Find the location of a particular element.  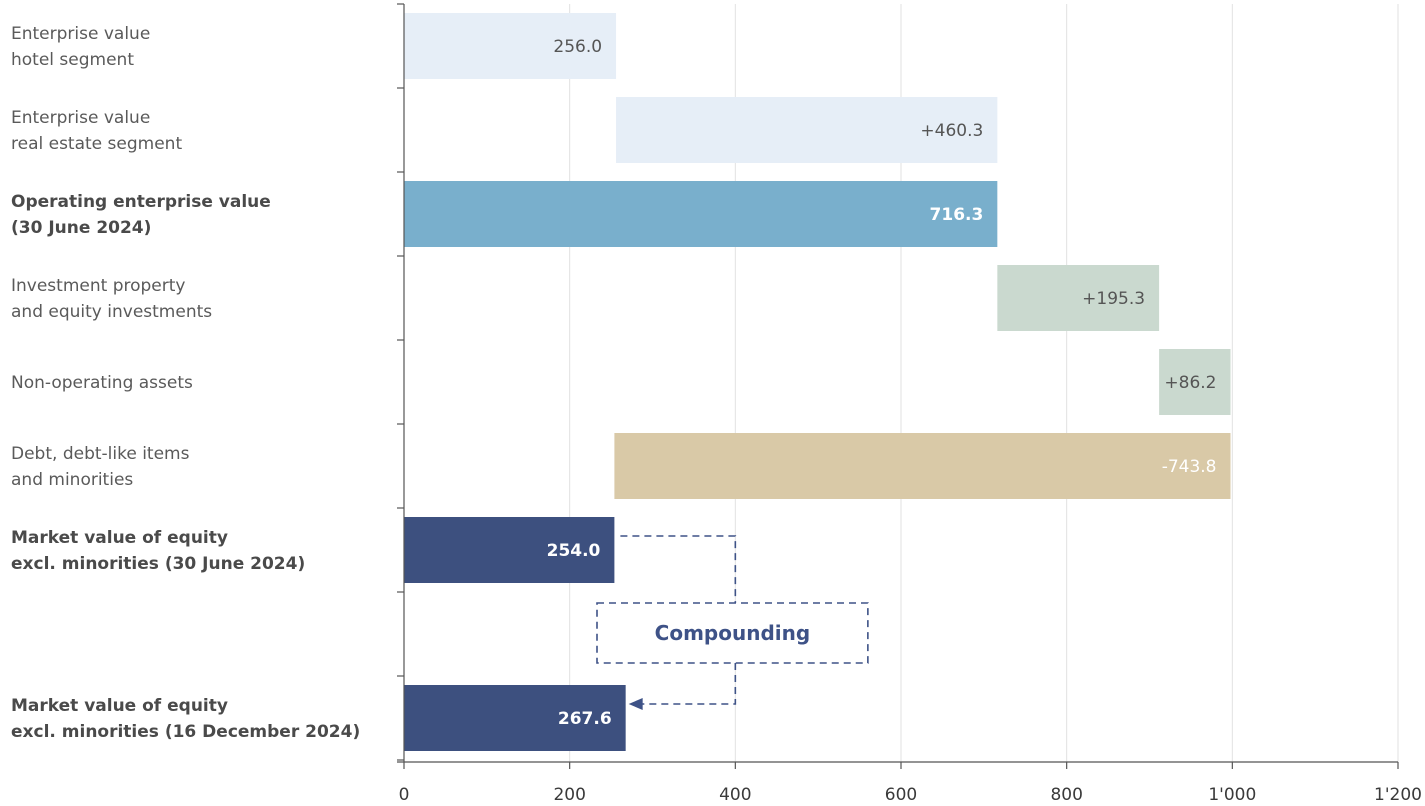

annotation-box is located at coordinates (732, 633).